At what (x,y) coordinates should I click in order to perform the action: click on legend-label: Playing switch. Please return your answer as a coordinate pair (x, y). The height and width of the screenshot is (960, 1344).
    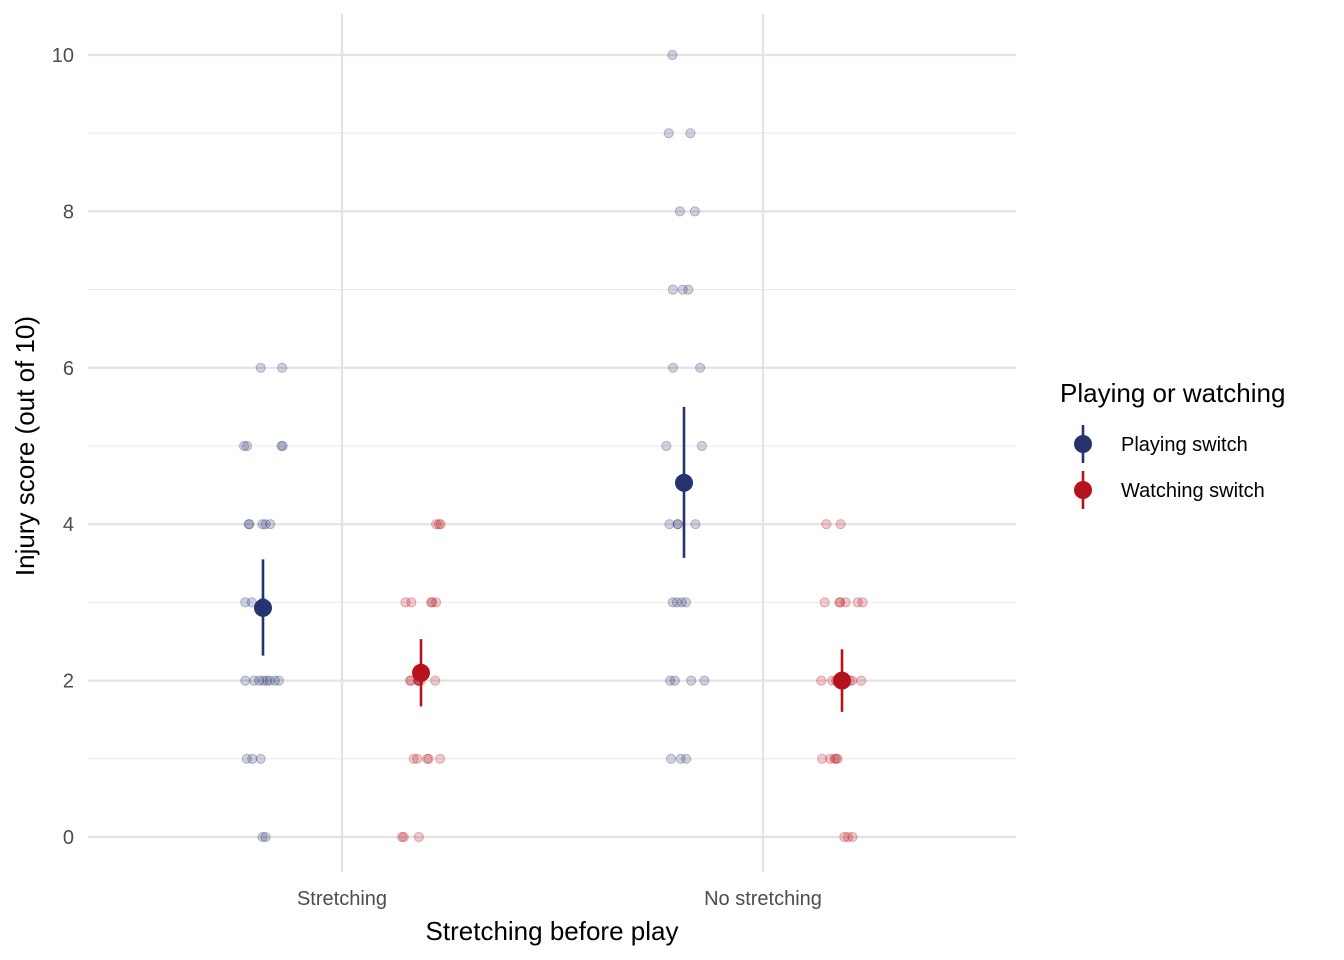
    Looking at the image, I should click on (1184, 445).